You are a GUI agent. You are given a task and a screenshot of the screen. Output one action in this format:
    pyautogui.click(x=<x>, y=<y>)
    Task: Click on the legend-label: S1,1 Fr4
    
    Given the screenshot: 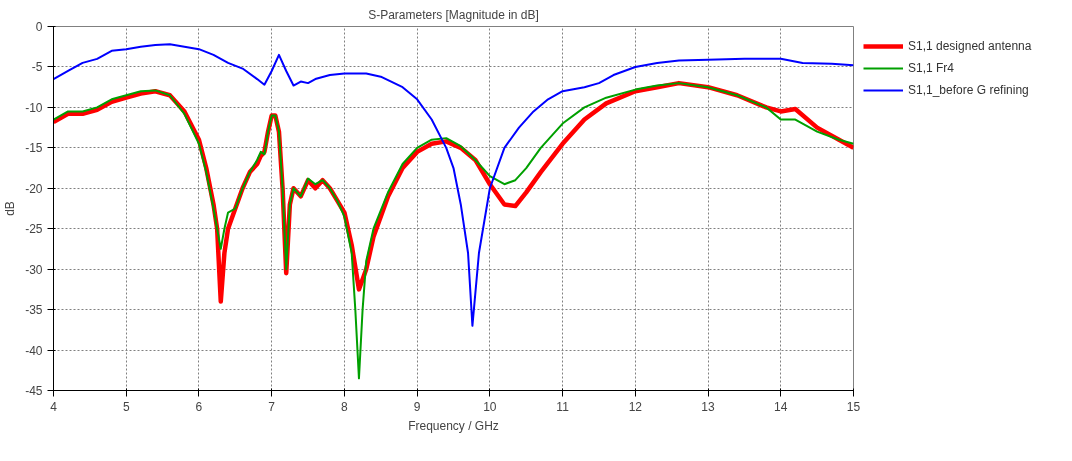 What is the action you would take?
    pyautogui.click(x=931, y=68)
    